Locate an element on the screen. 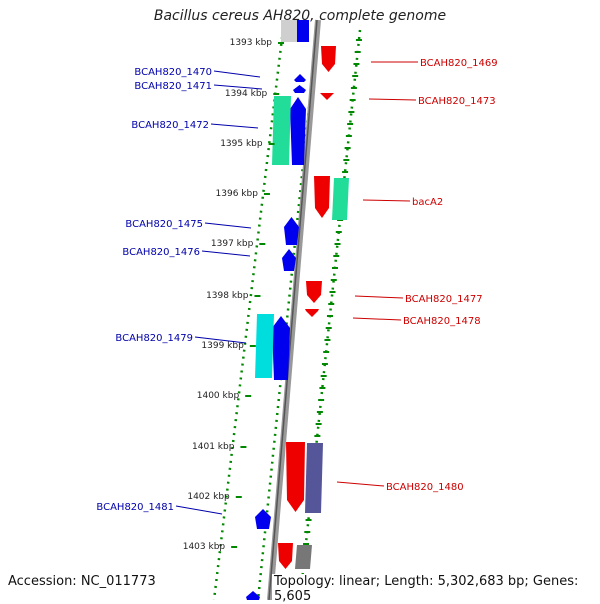 This screenshot has width=600, height=604. tick-label: 1399 kbp is located at coordinates (222, 346).